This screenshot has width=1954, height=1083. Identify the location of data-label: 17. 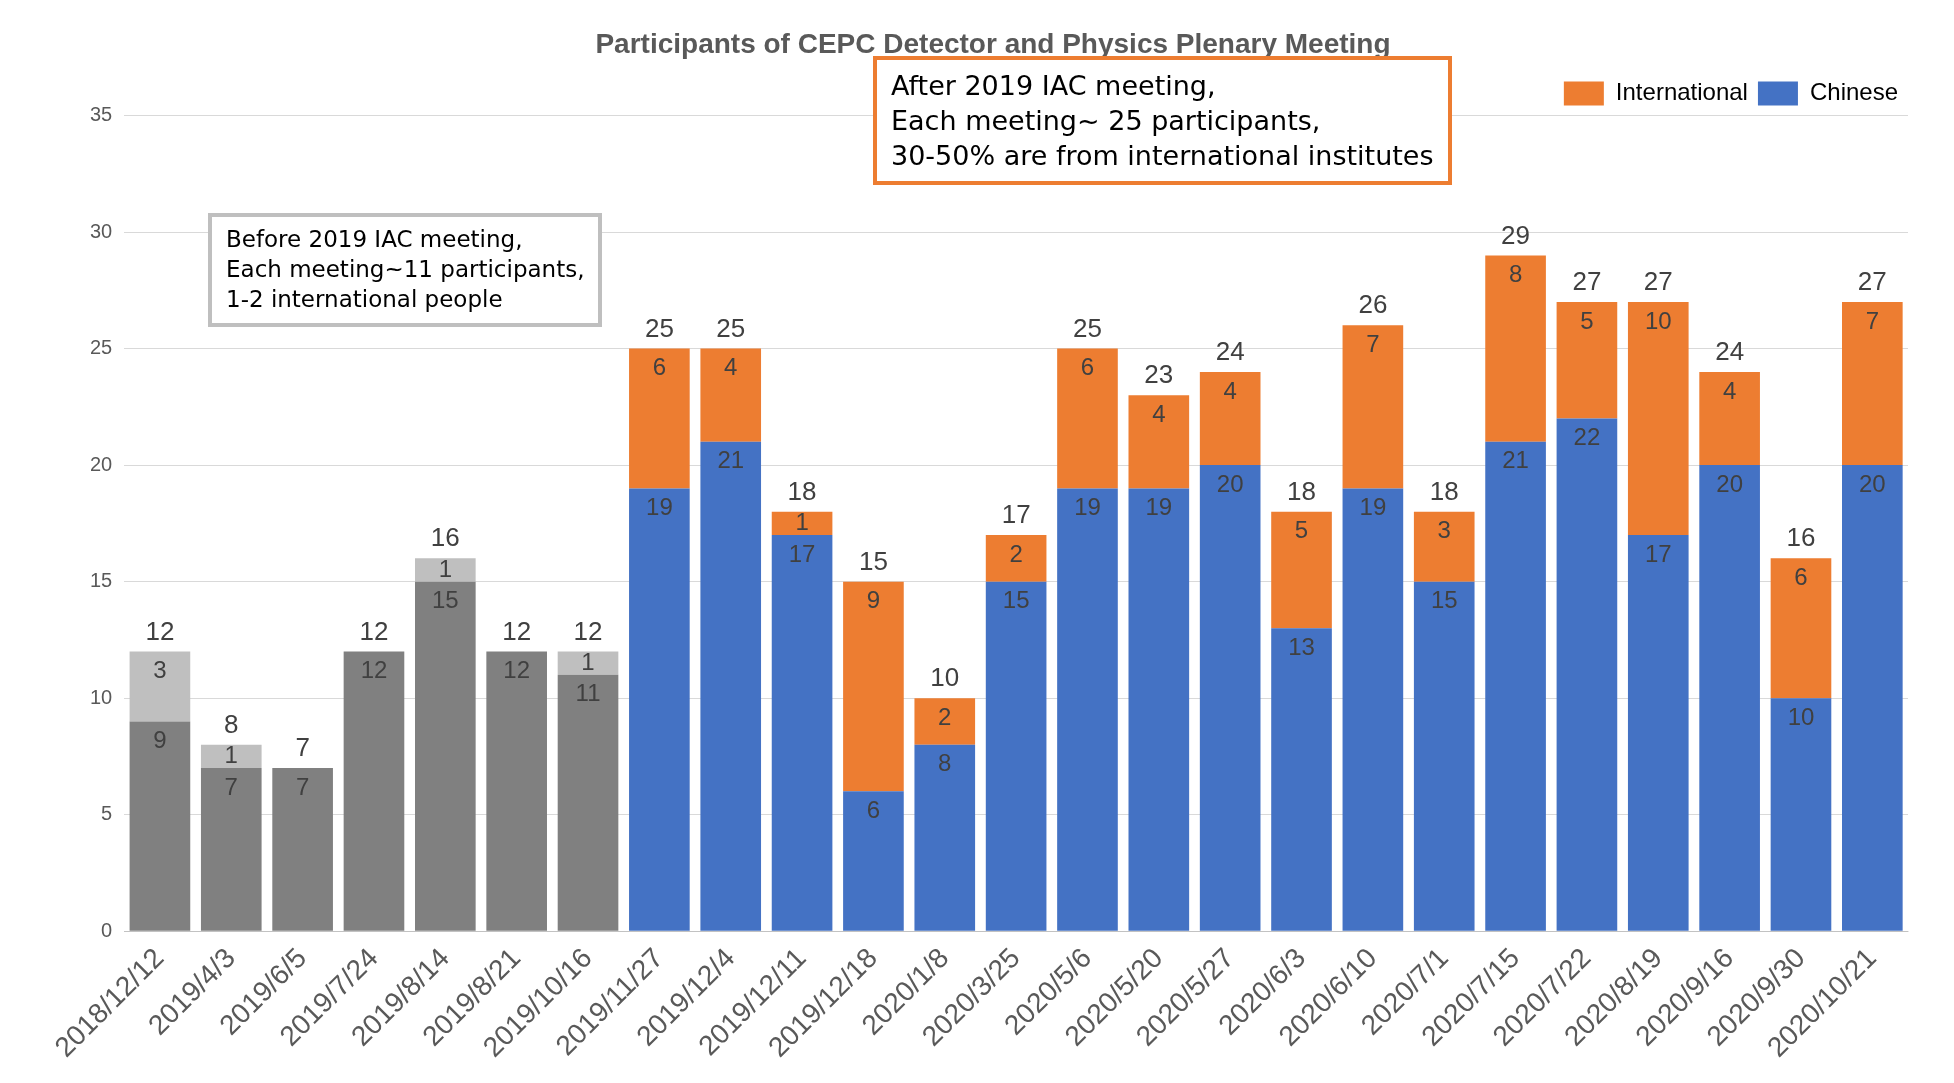
(1658, 553).